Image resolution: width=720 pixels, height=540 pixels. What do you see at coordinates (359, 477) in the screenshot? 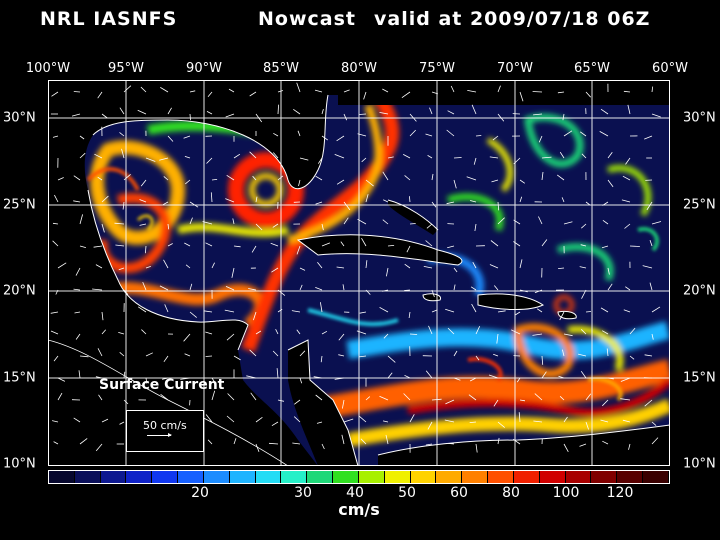
I see `colorbar` at bounding box center [359, 477].